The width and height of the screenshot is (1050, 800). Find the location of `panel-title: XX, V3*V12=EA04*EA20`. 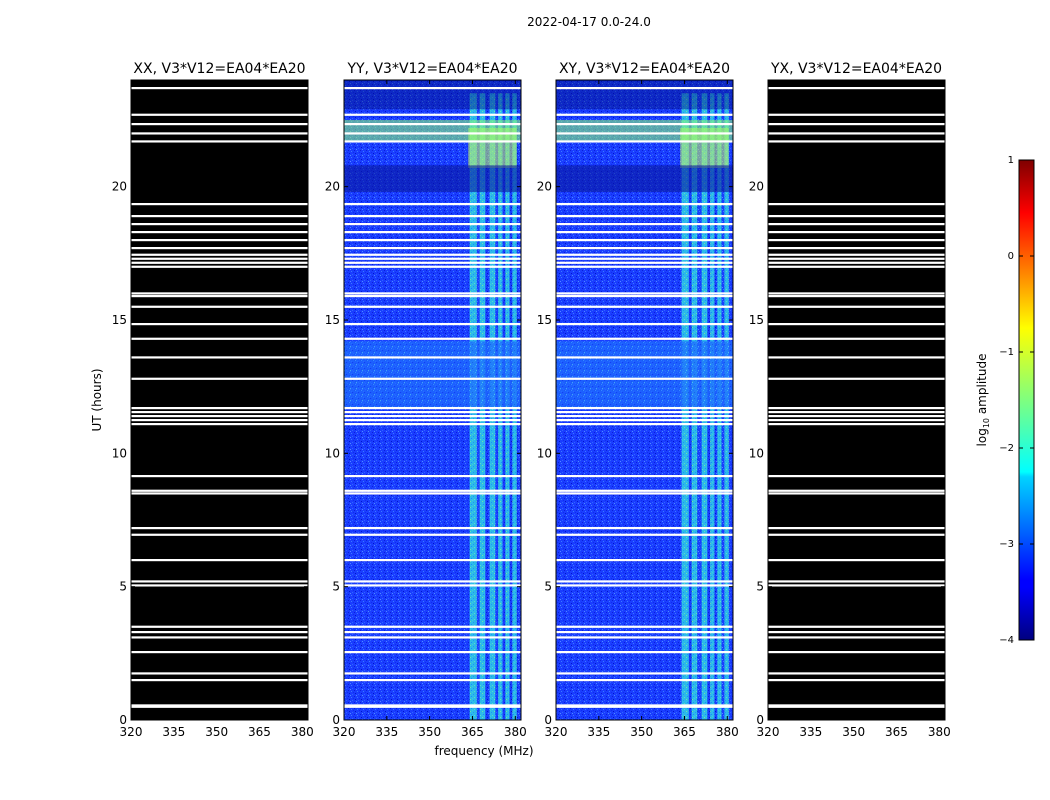

panel-title: XX, V3*V12=EA04*EA20 is located at coordinates (219, 69).